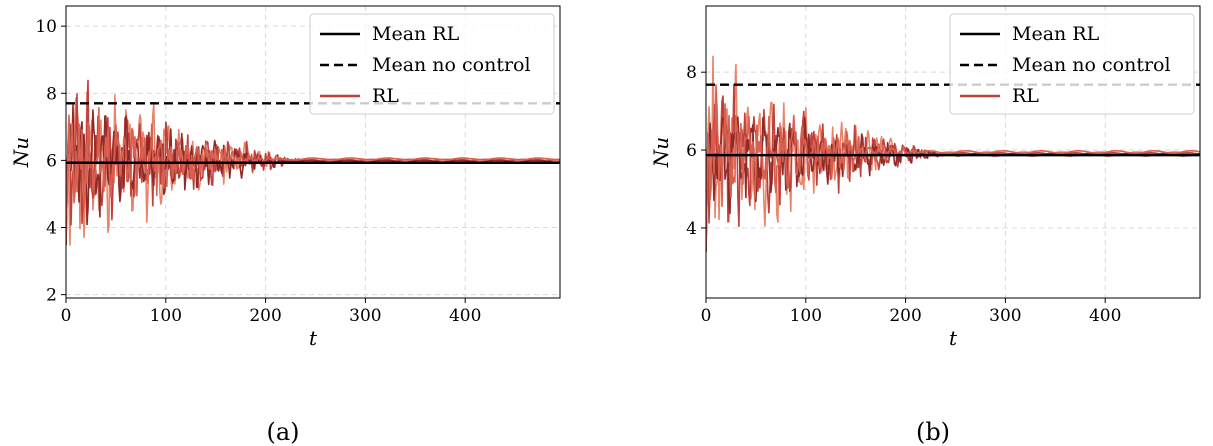 This screenshot has width=1213, height=446. What do you see at coordinates (46, 27) in the screenshot?
I see `y-tick-label: 10` at bounding box center [46, 27].